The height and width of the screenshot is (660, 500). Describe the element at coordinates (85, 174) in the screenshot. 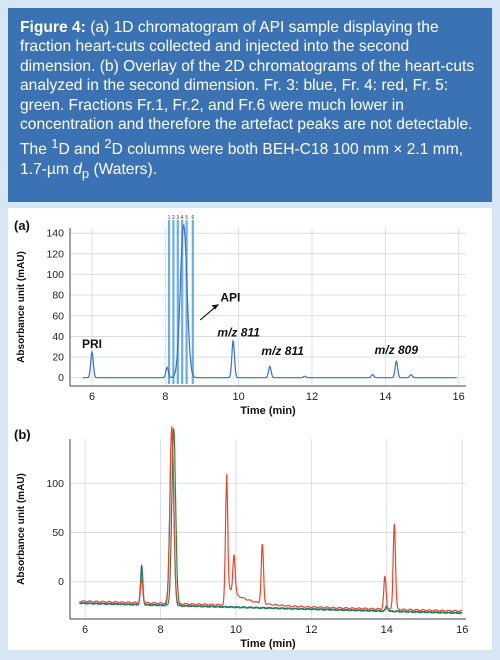

I see `caption-sub-p: p` at that location.